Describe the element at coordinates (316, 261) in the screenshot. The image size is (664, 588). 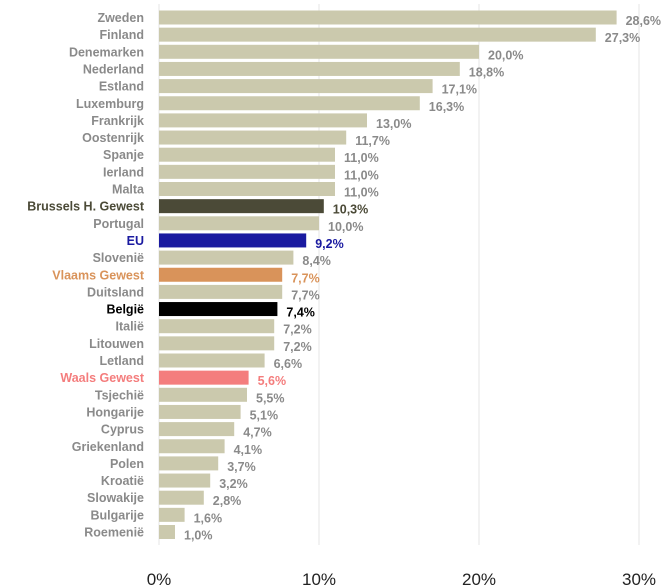
I see `value-label: 8,4%` at that location.